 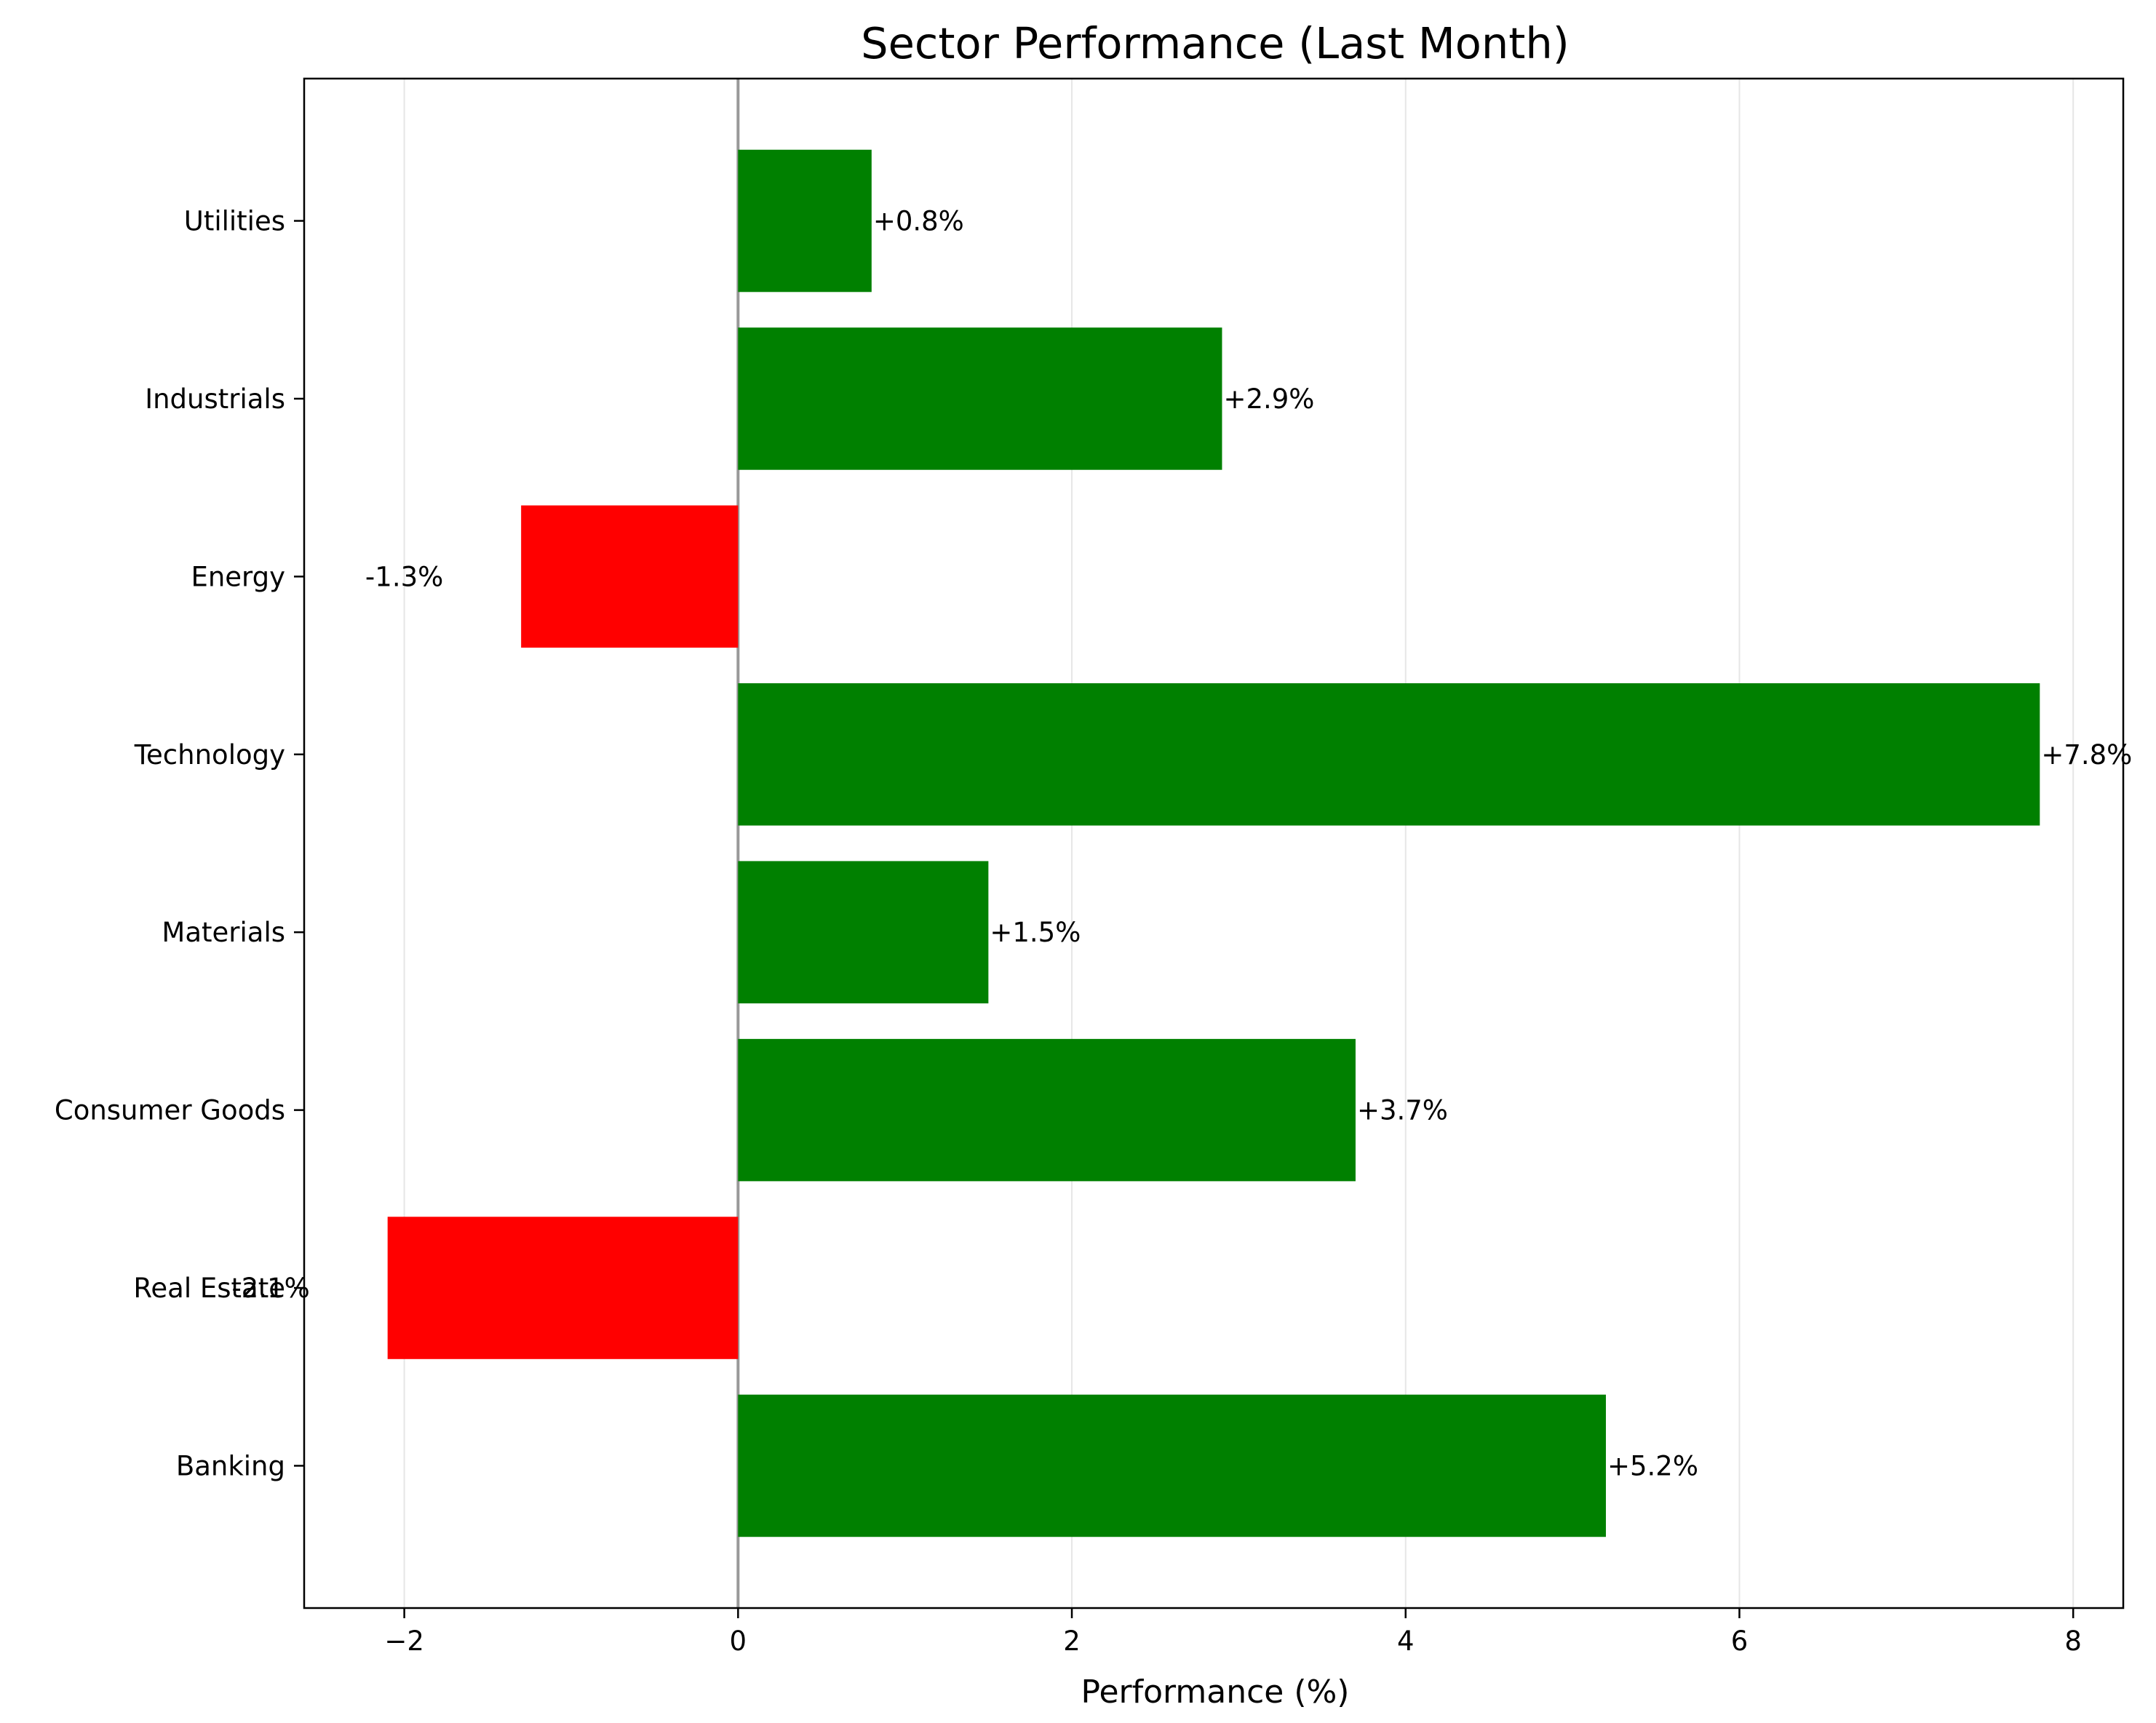 What do you see at coordinates (1740, 1641) in the screenshot?
I see `x-tick-label-4: 6` at bounding box center [1740, 1641].